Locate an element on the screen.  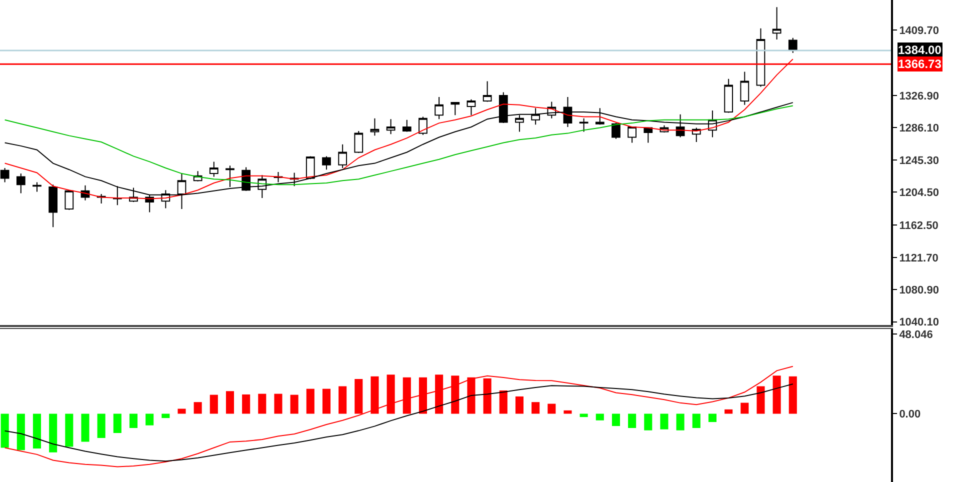
y-tick-label: 0.00 is located at coordinates (910, 414).